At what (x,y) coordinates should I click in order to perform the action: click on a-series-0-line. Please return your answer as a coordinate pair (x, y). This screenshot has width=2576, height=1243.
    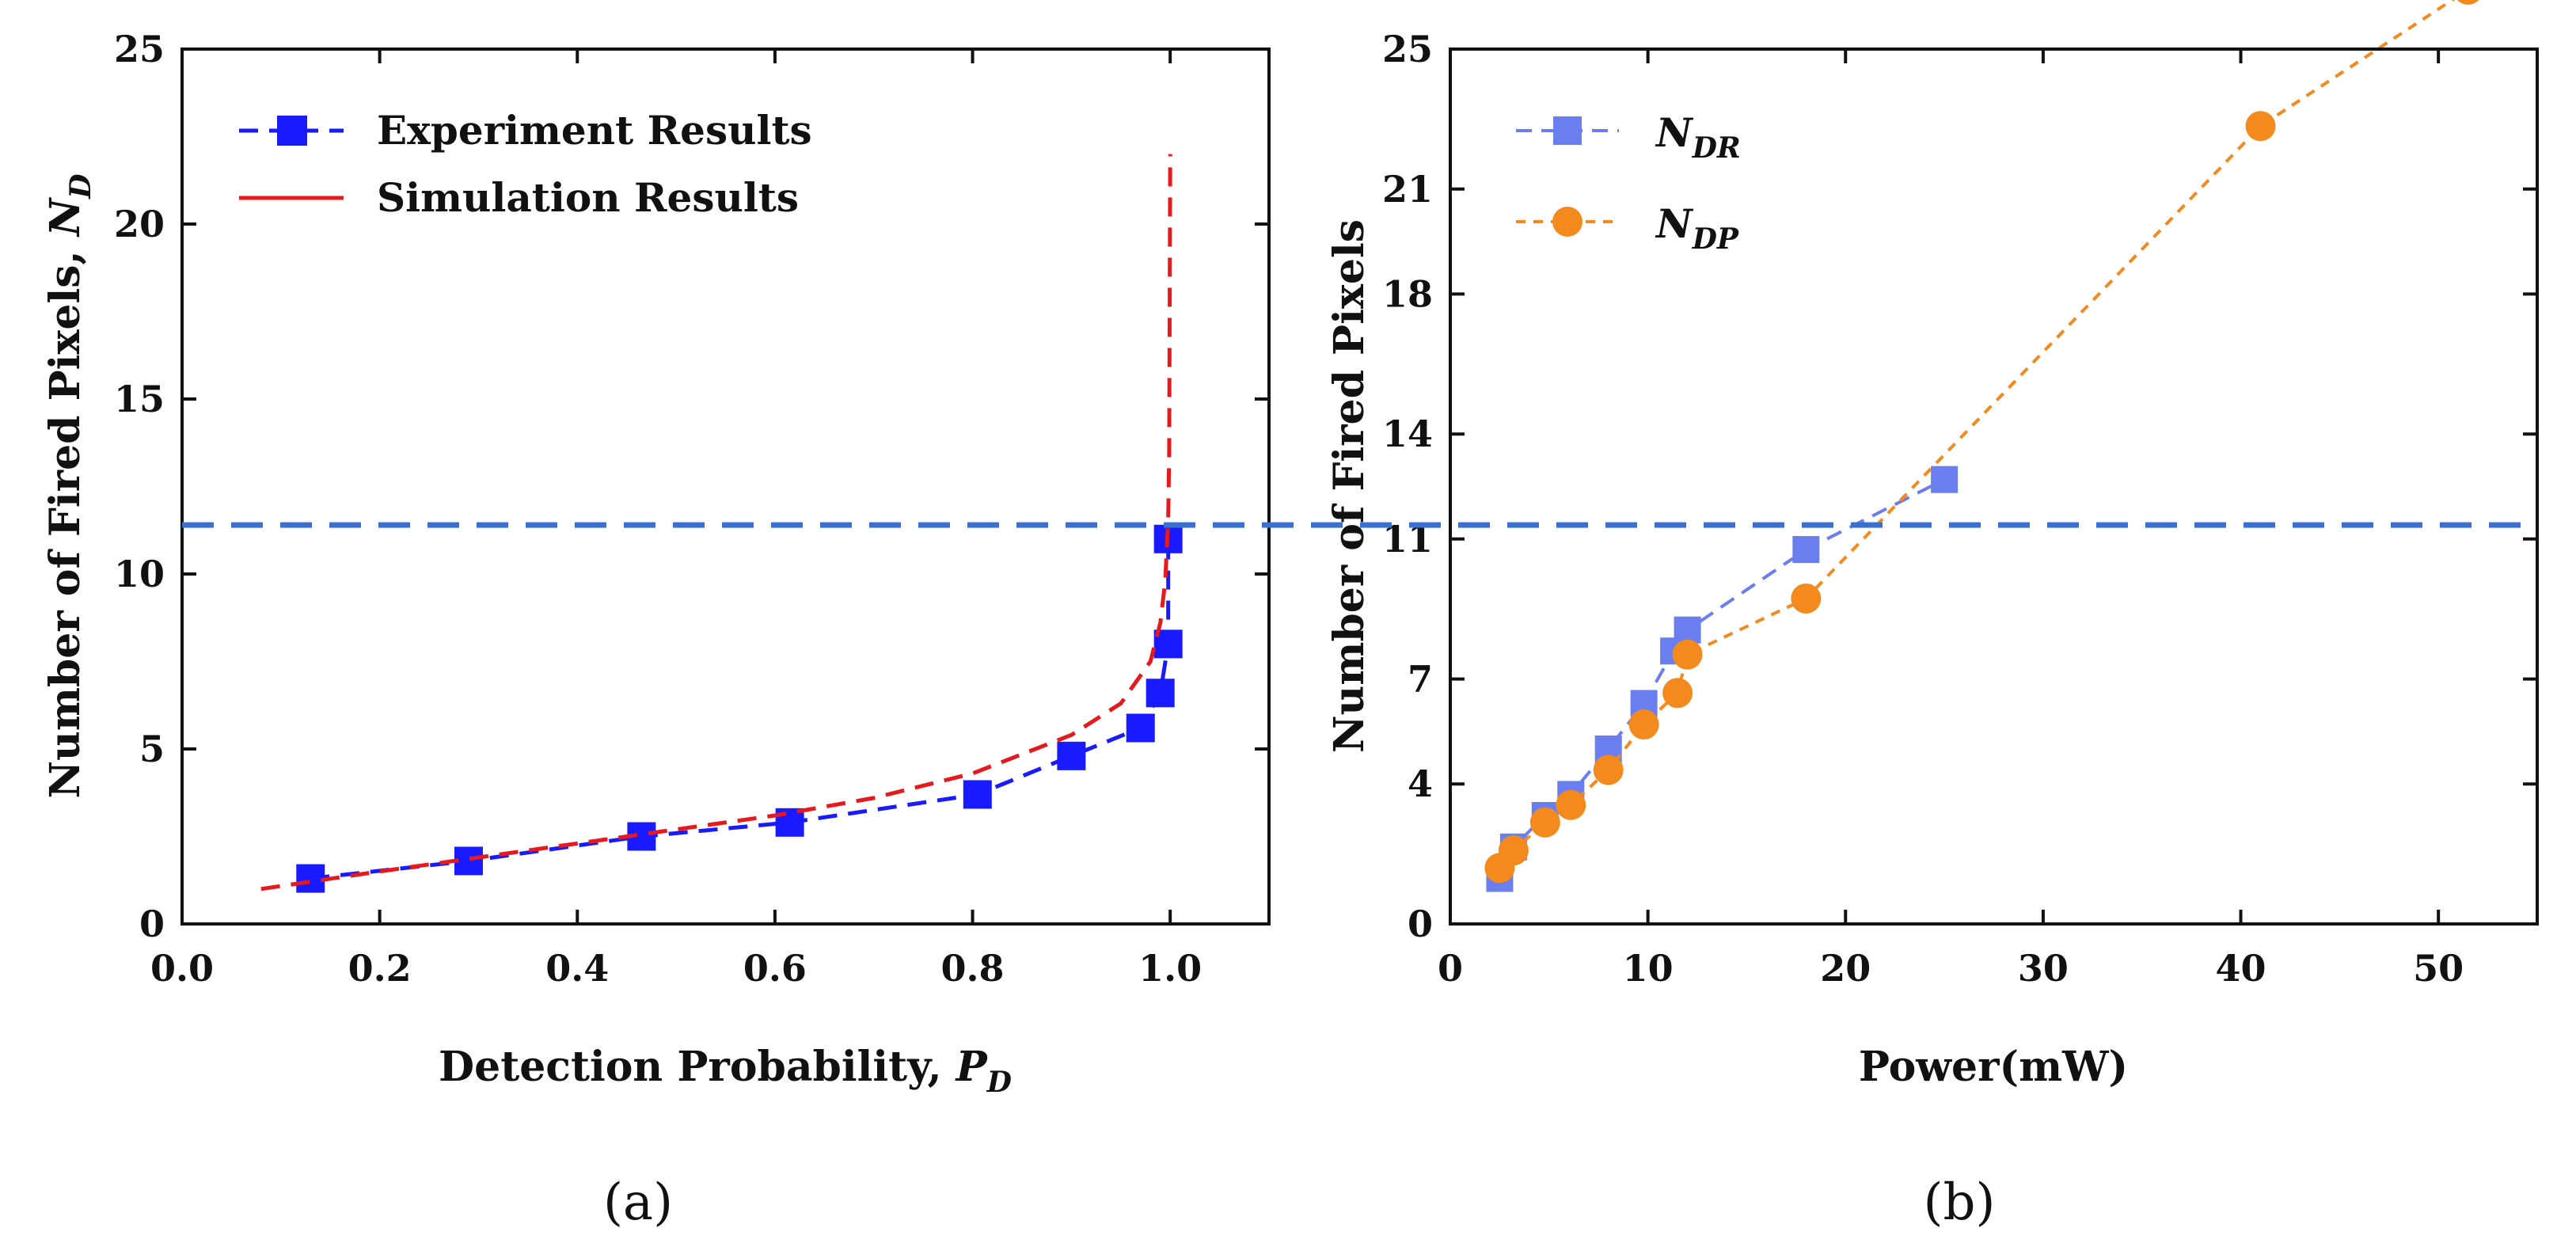
    Looking at the image, I should click on (740, 709).